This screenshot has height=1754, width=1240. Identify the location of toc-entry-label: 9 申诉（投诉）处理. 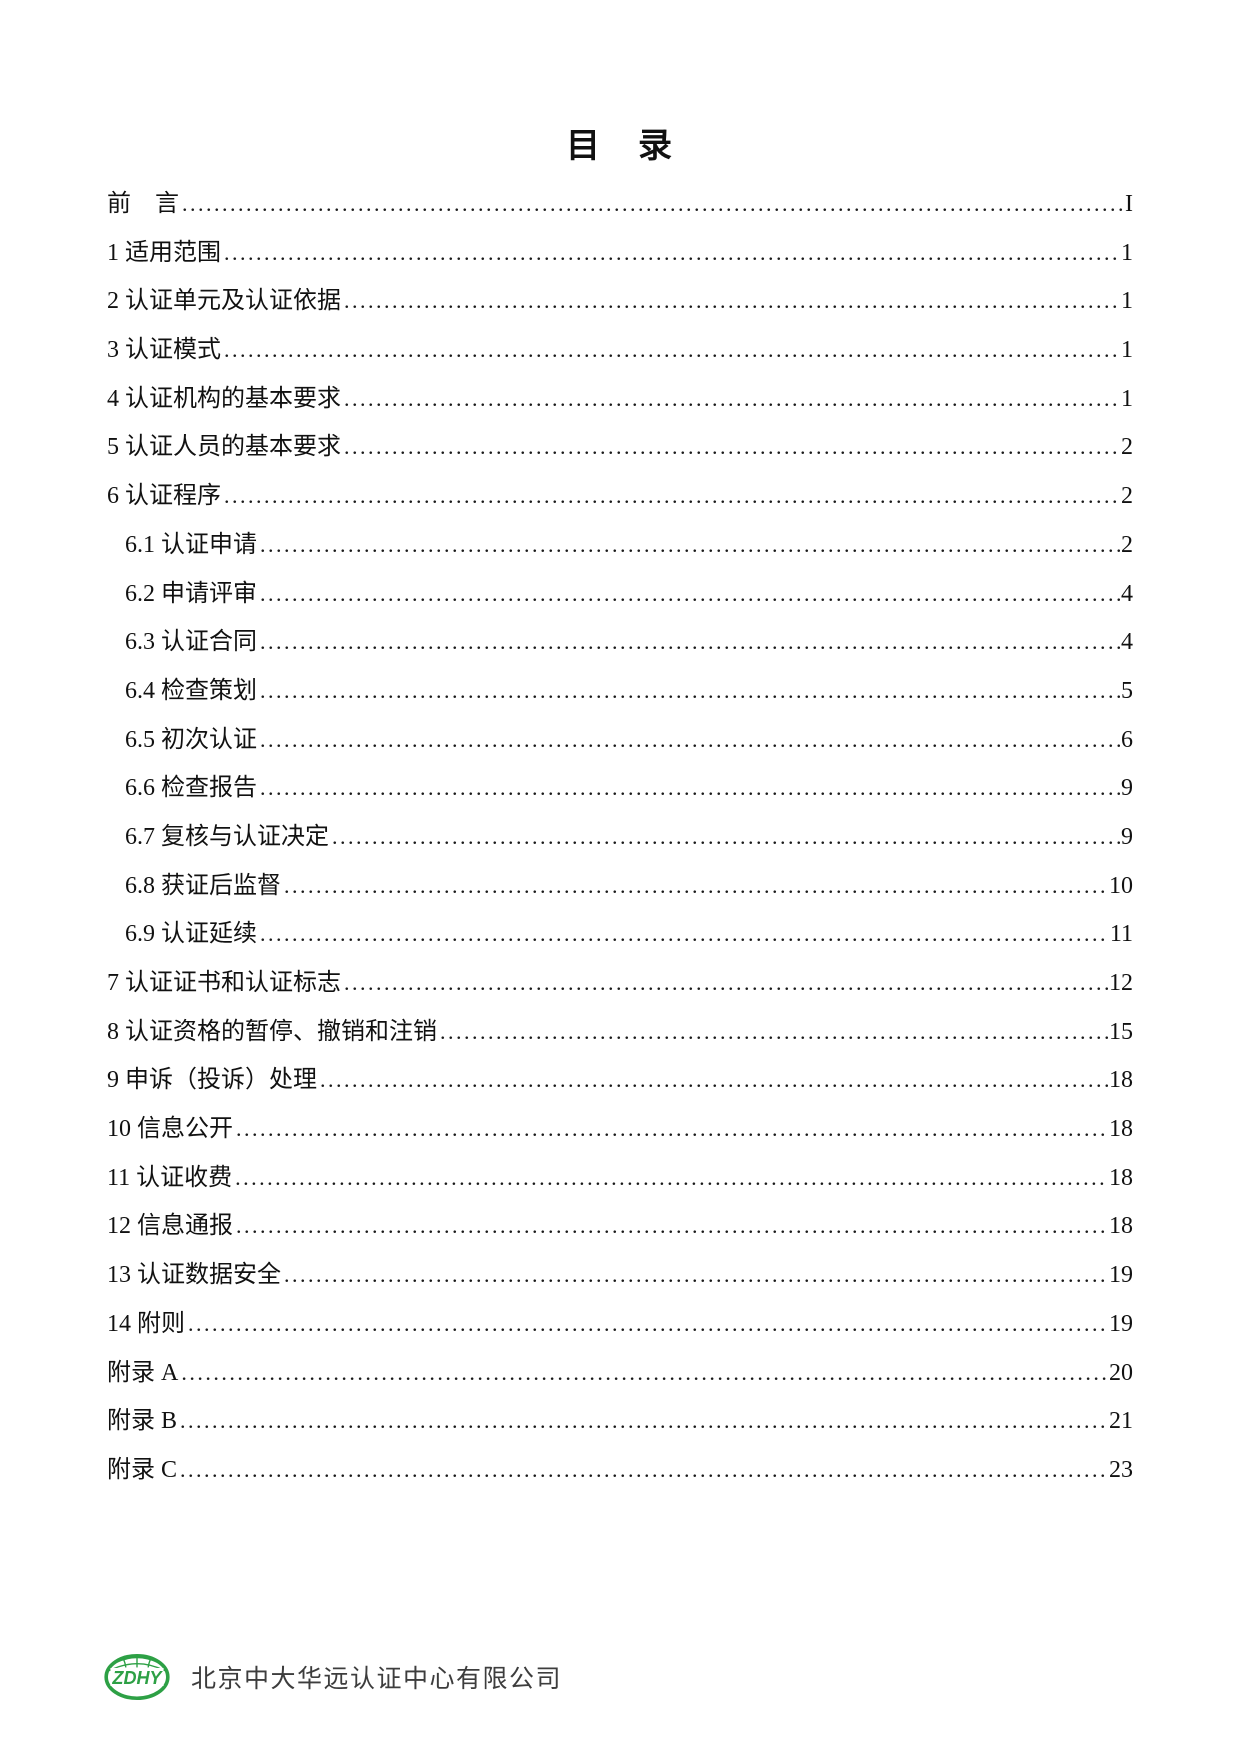
(212, 1080).